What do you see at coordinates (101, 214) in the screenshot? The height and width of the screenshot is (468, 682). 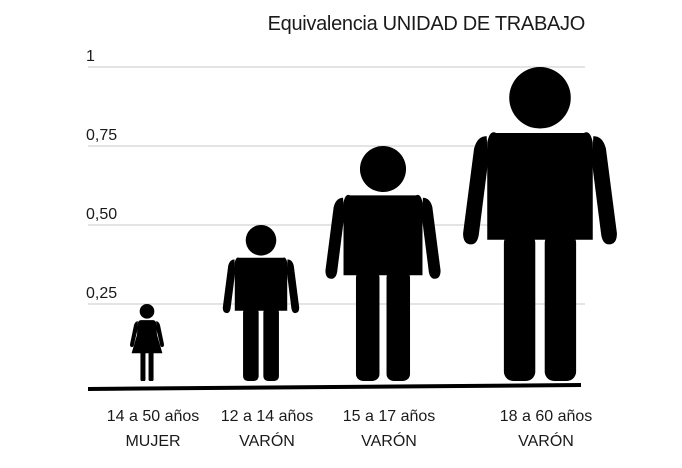 I see `y-tick-label: 0,50` at bounding box center [101, 214].